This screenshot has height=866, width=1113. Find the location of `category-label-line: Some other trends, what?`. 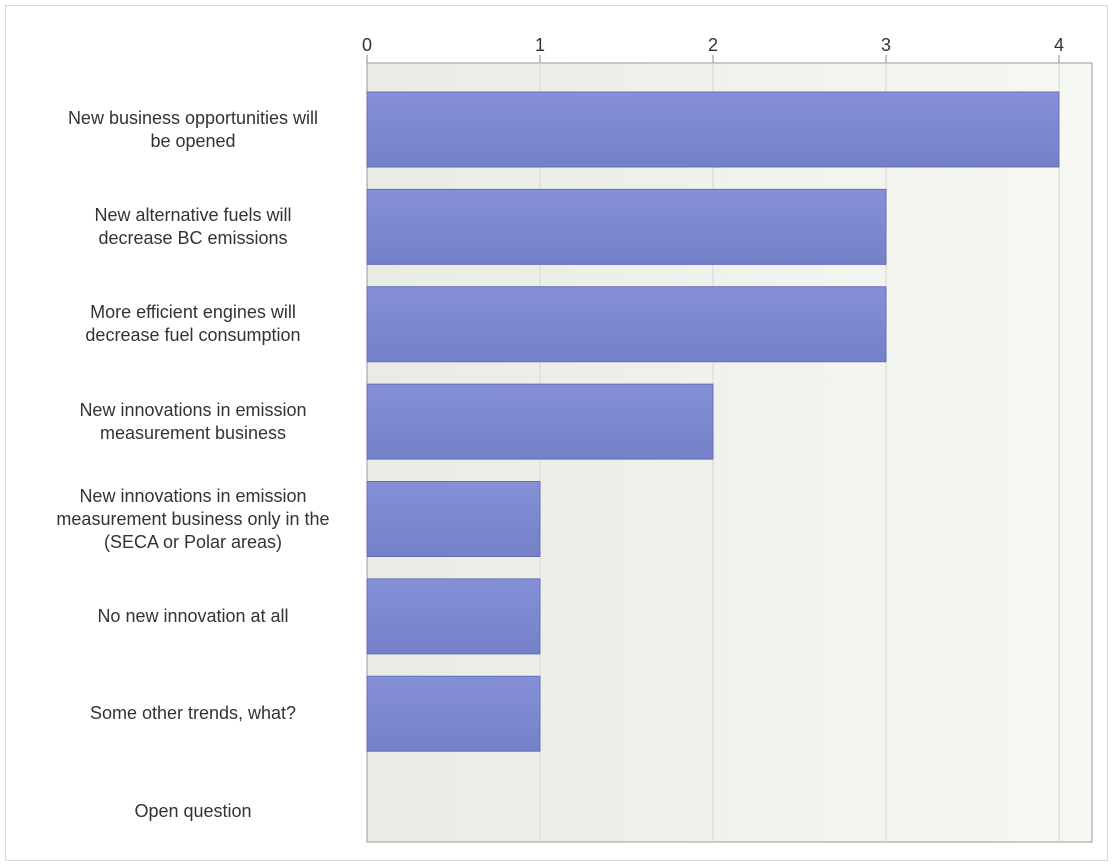

category-label-line: Some other trends, what? is located at coordinates (193, 713).